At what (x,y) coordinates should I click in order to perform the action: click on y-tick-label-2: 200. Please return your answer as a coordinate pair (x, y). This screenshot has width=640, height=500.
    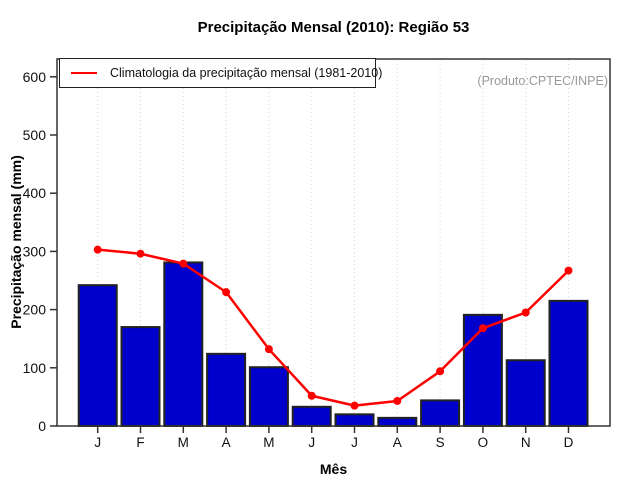
    Looking at the image, I should click on (35, 310).